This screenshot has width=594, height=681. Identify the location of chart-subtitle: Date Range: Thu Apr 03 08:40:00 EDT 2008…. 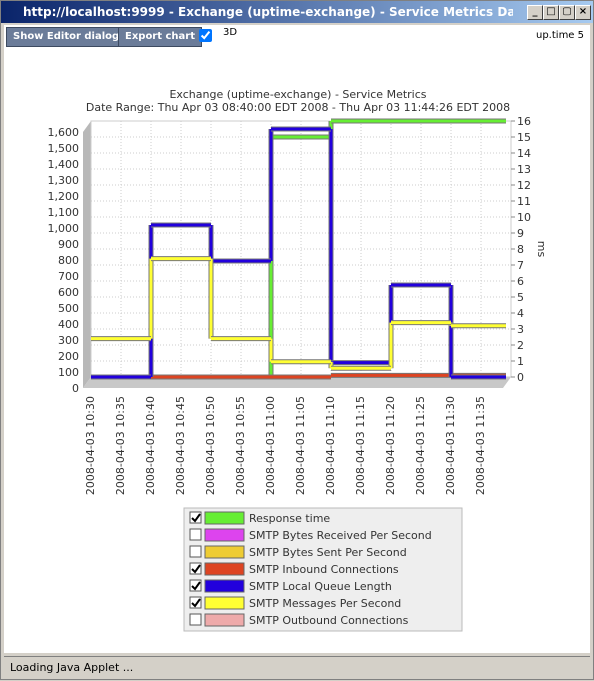
(298, 107).